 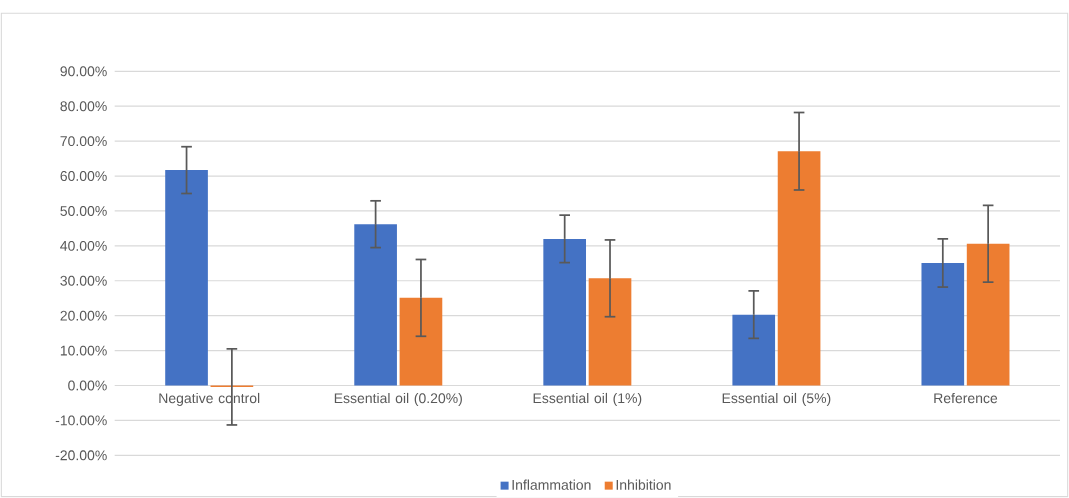 I want to click on y-tick-label: -20.00%, so click(x=81, y=455).